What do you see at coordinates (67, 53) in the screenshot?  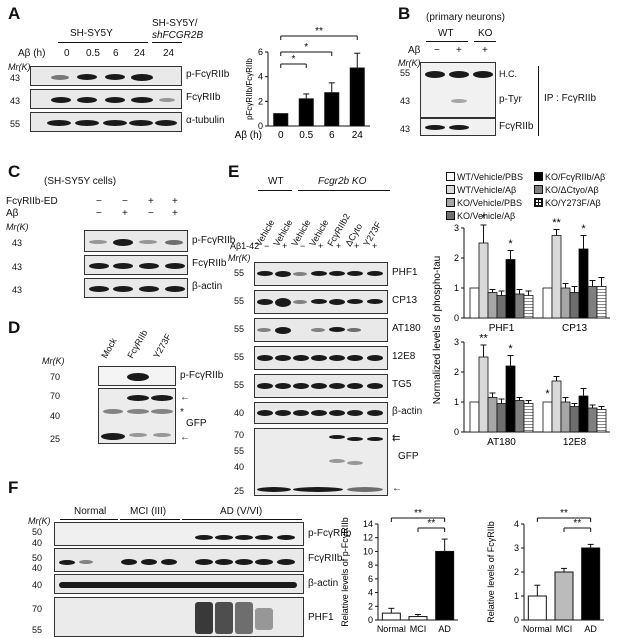 I see `time-label: 0` at bounding box center [67, 53].